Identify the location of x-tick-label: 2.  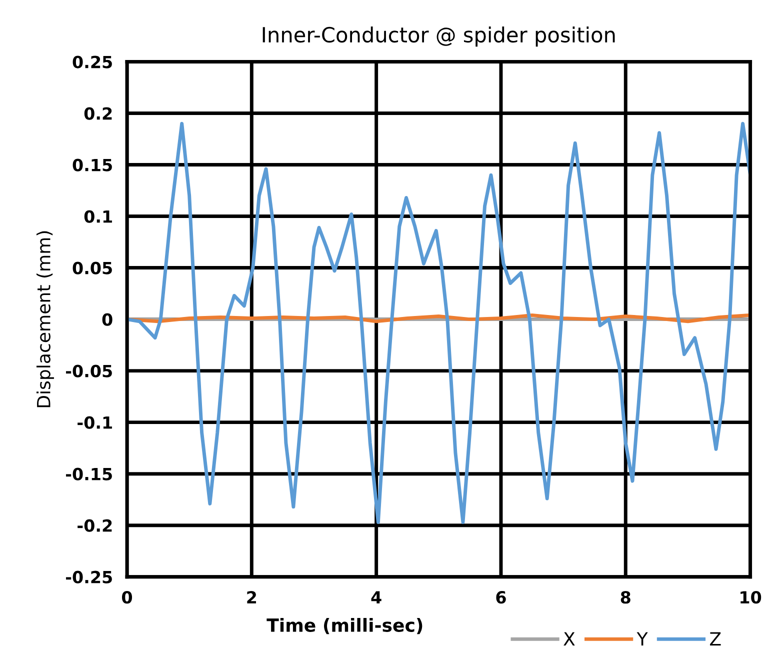
(251, 597).